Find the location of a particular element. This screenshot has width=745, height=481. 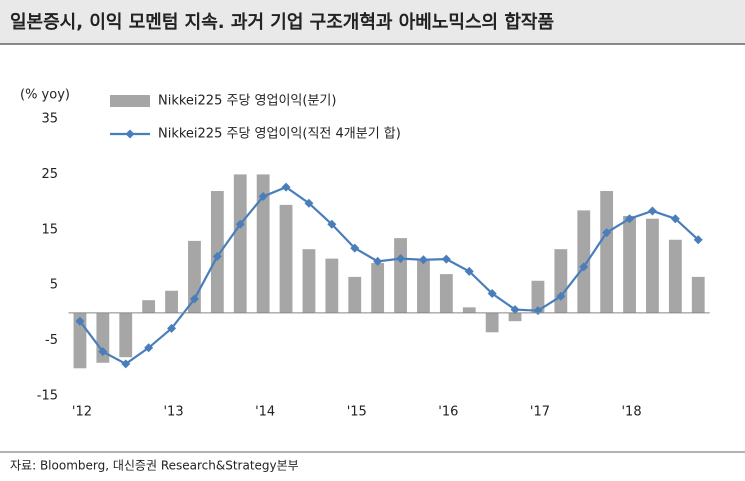

title-band is located at coordinates (372, 22).